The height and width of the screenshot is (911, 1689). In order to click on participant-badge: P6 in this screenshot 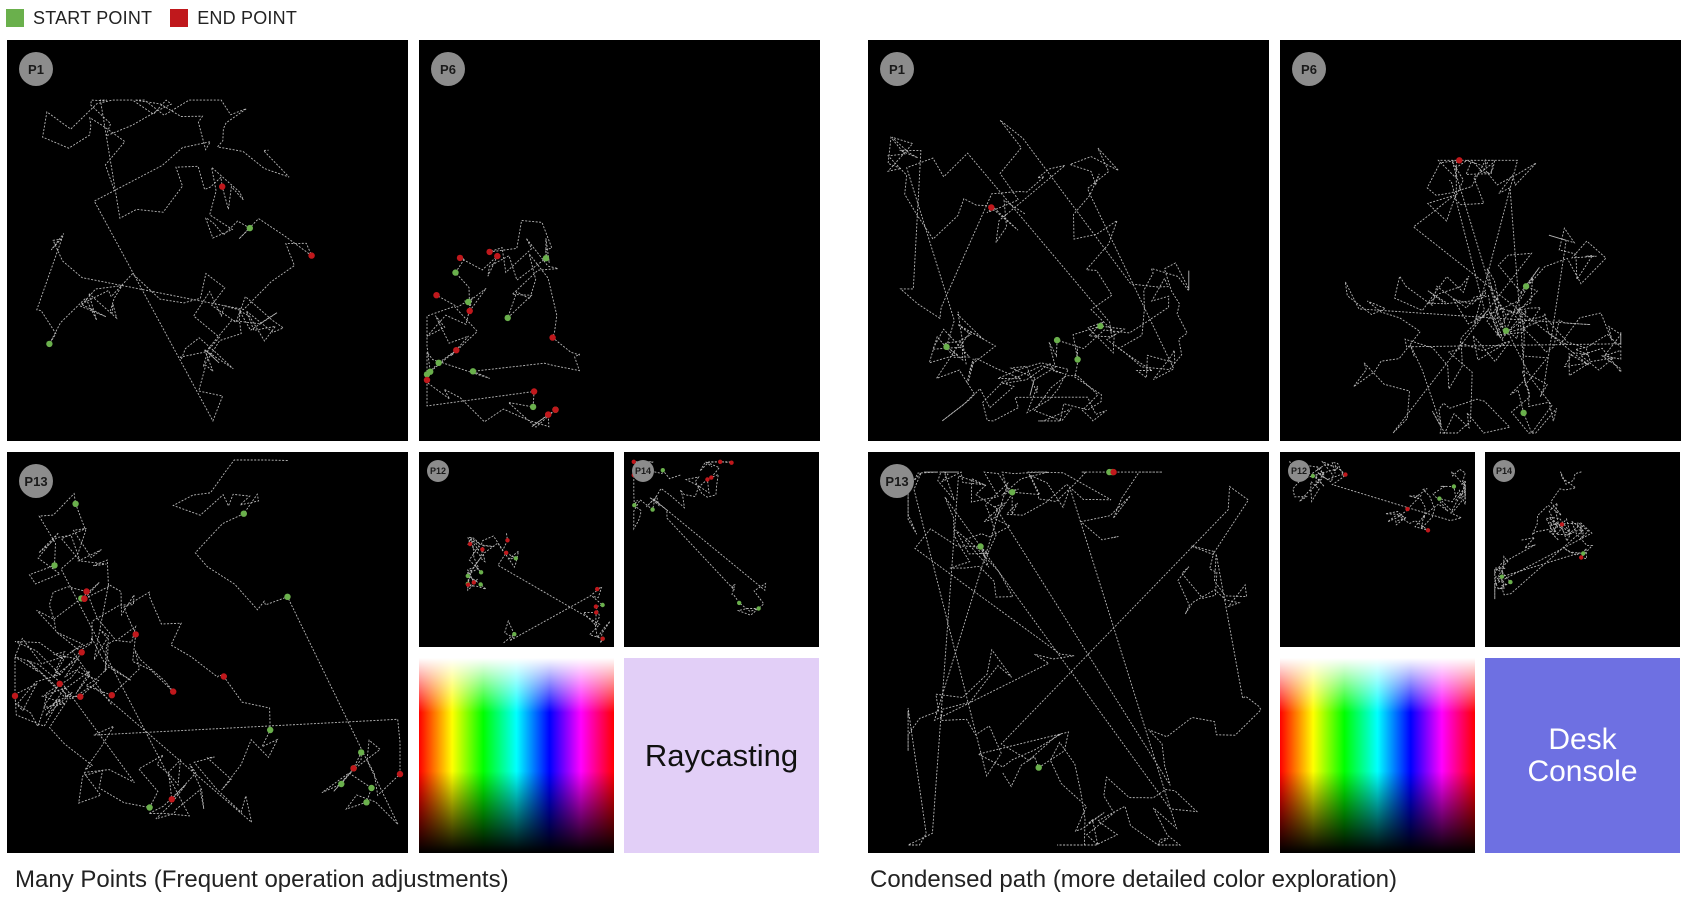, I will do `click(448, 69)`.